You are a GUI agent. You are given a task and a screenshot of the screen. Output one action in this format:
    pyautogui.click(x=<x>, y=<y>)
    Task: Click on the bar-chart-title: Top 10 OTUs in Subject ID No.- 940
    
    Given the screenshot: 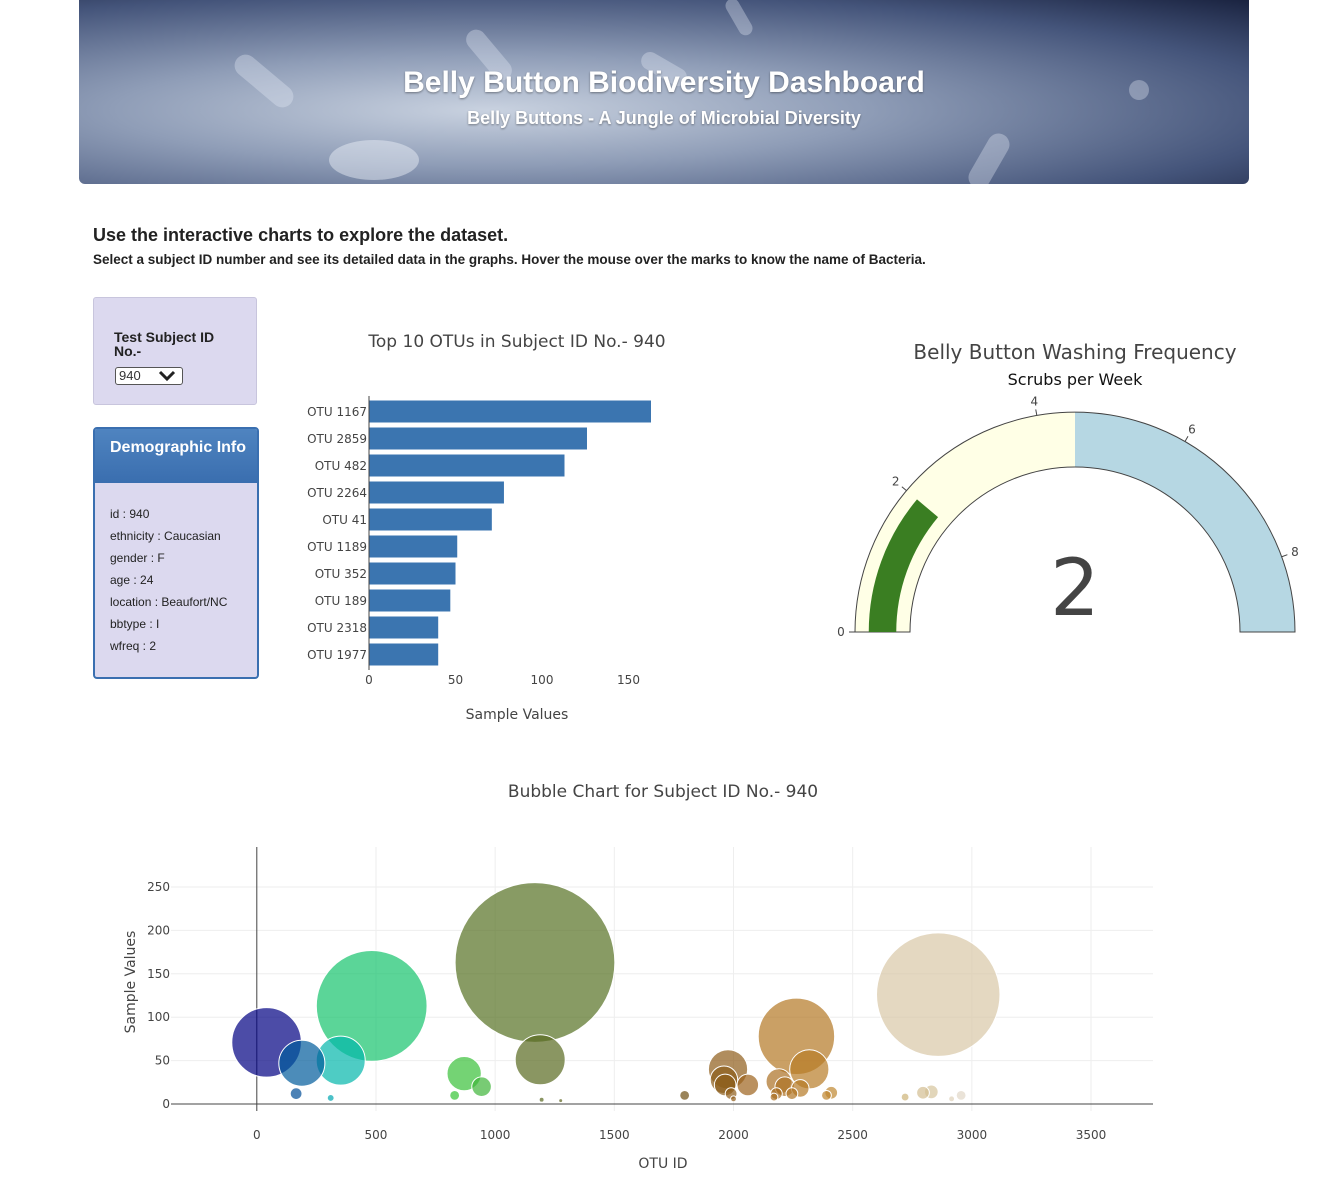 What is the action you would take?
    pyautogui.click(x=516, y=342)
    